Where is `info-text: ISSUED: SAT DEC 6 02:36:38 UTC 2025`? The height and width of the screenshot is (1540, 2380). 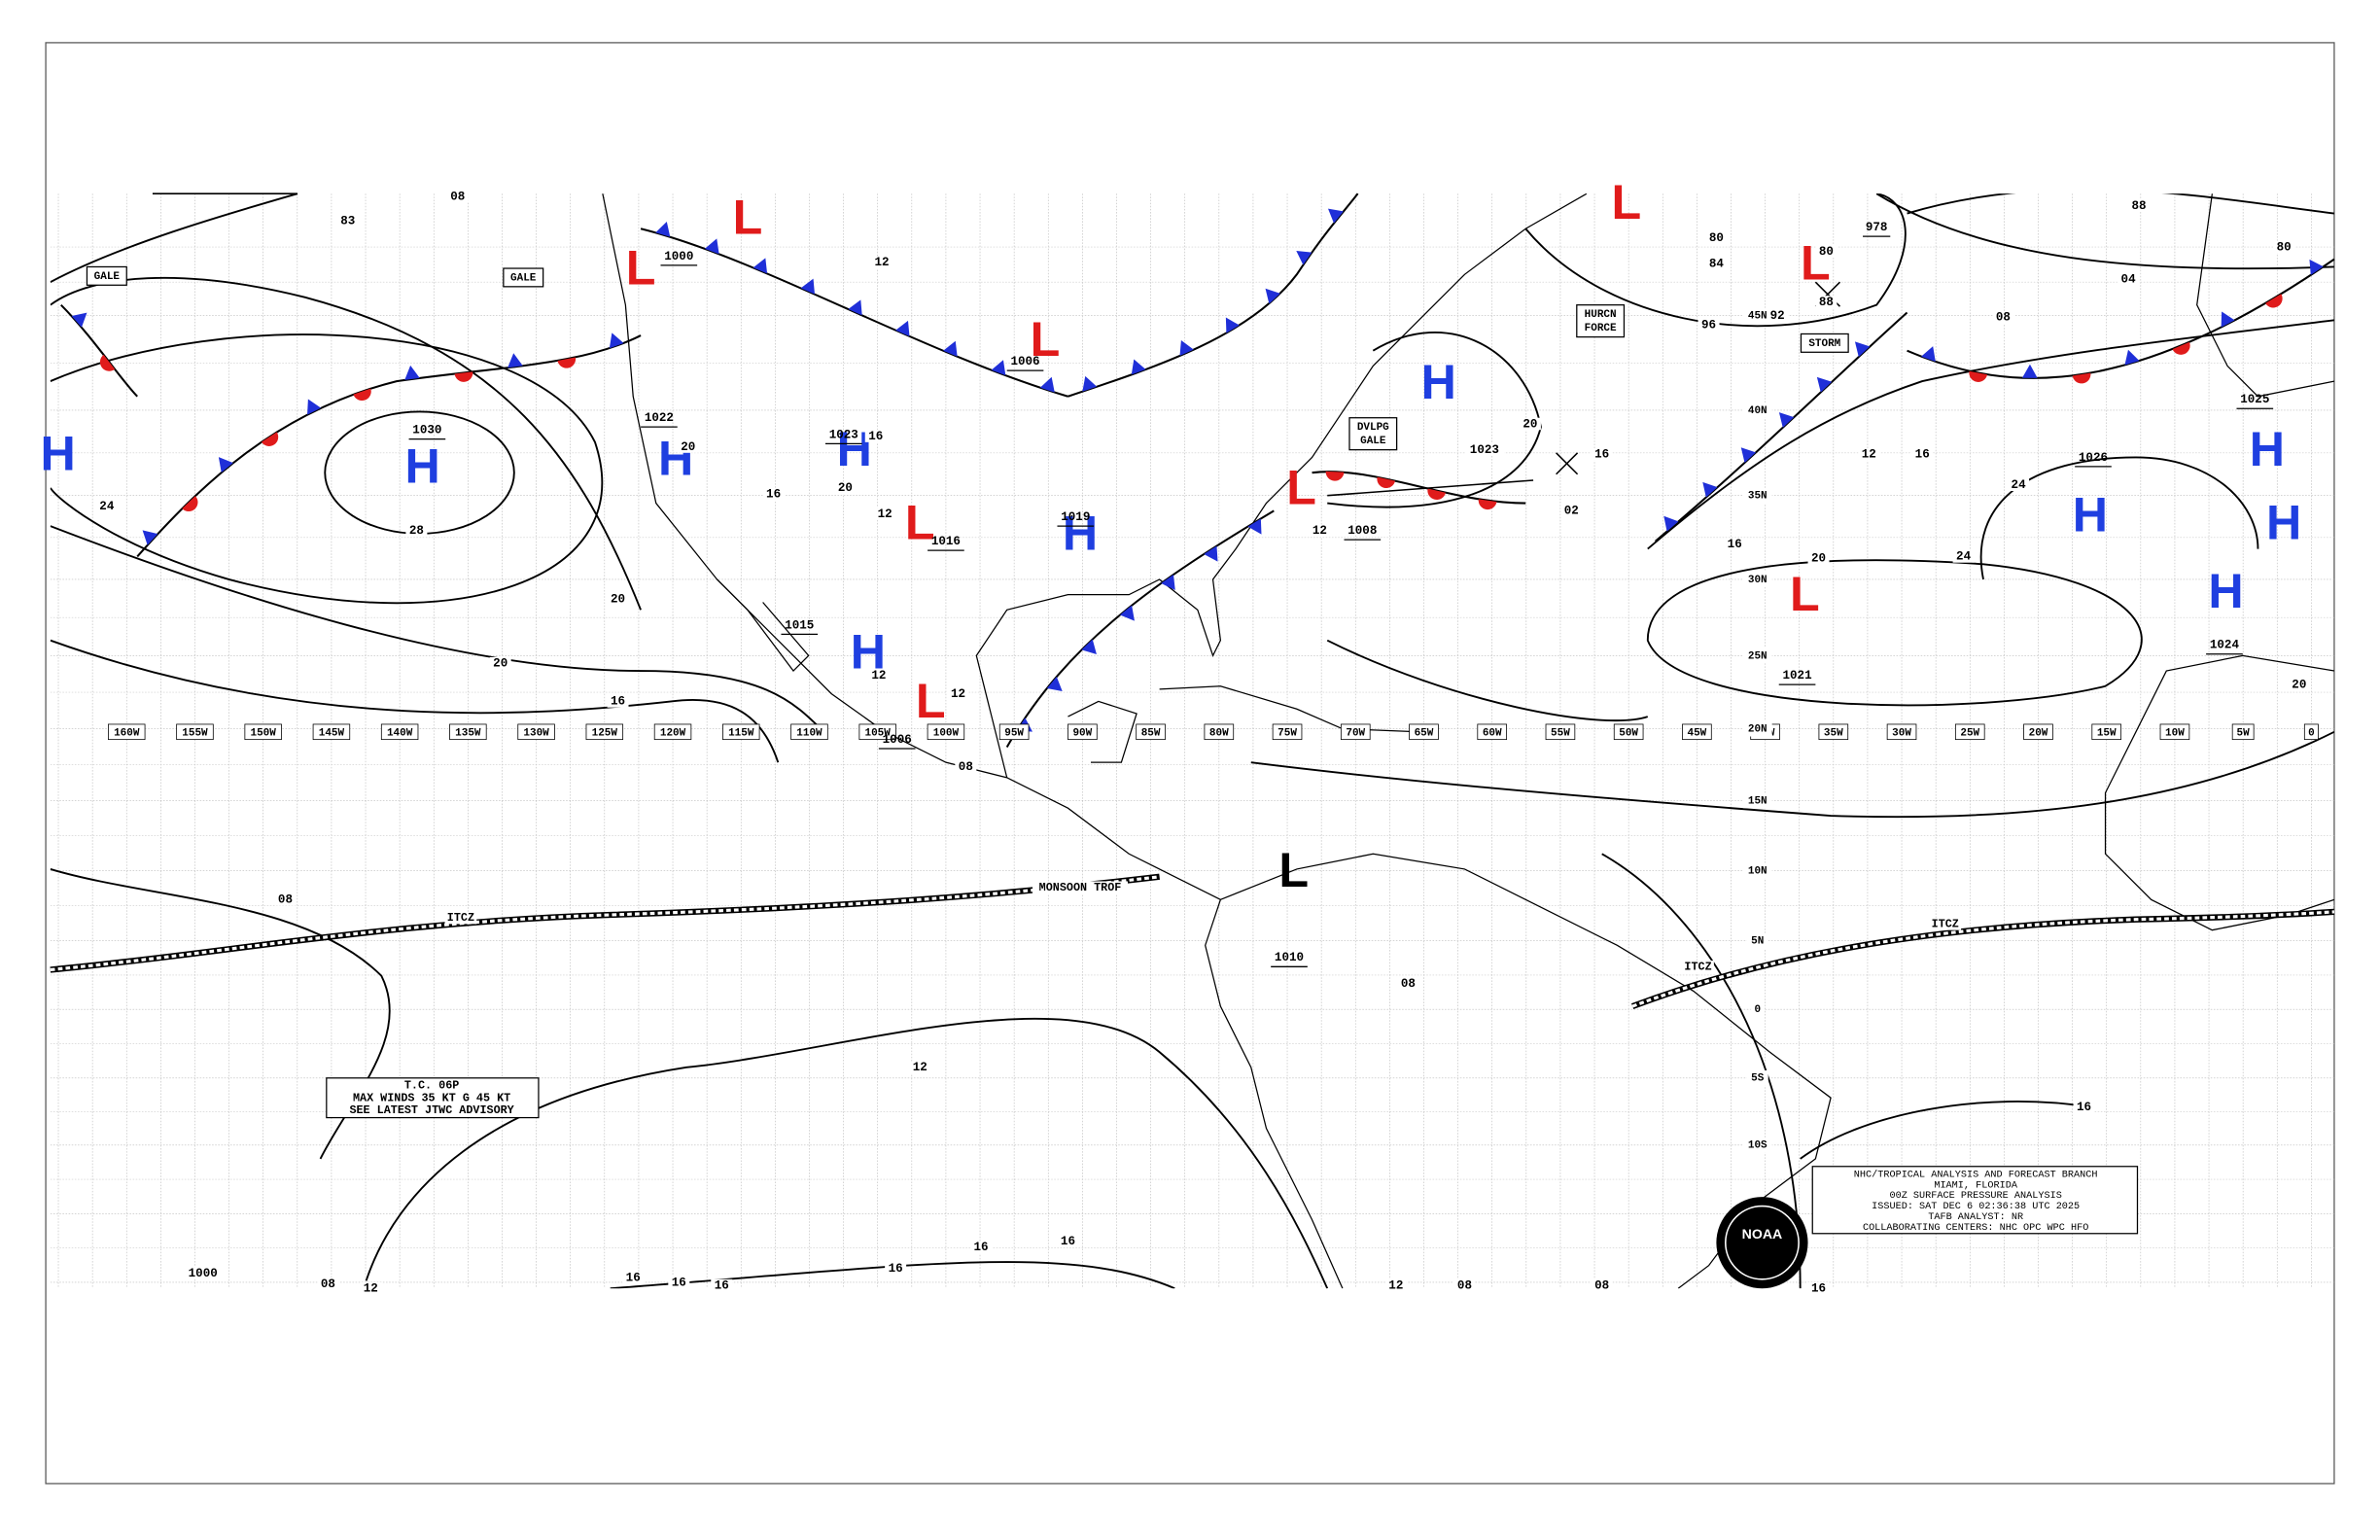 info-text: ISSUED: SAT DEC 6 02:36:38 UTC 2025 is located at coordinates (1976, 1207).